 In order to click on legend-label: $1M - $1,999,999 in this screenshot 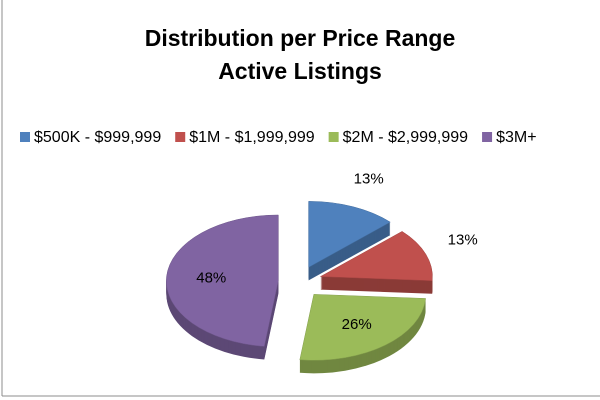, I will do `click(252, 137)`.